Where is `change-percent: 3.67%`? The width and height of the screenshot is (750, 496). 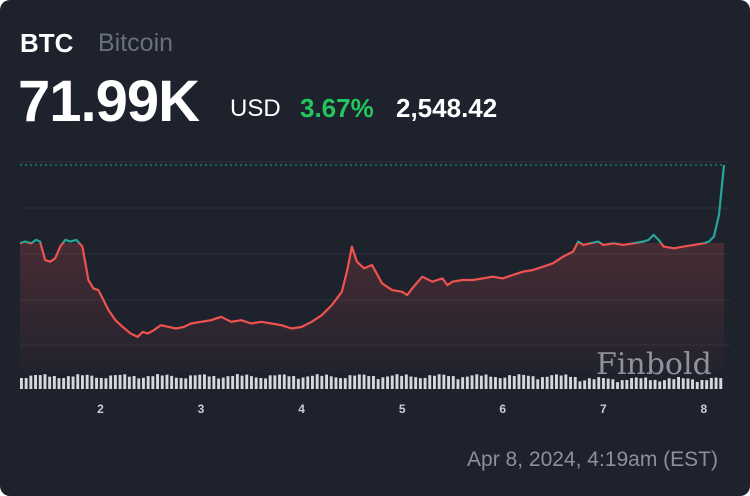
change-percent: 3.67% is located at coordinates (337, 108).